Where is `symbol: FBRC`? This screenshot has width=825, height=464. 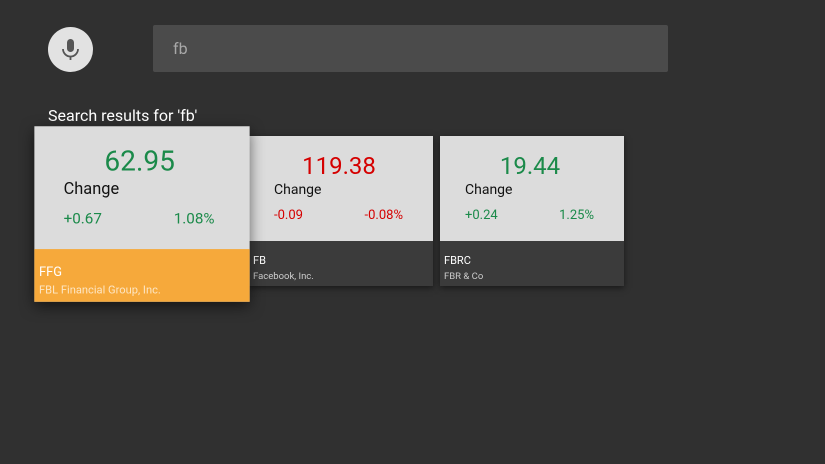
symbol: FBRC is located at coordinates (457, 260).